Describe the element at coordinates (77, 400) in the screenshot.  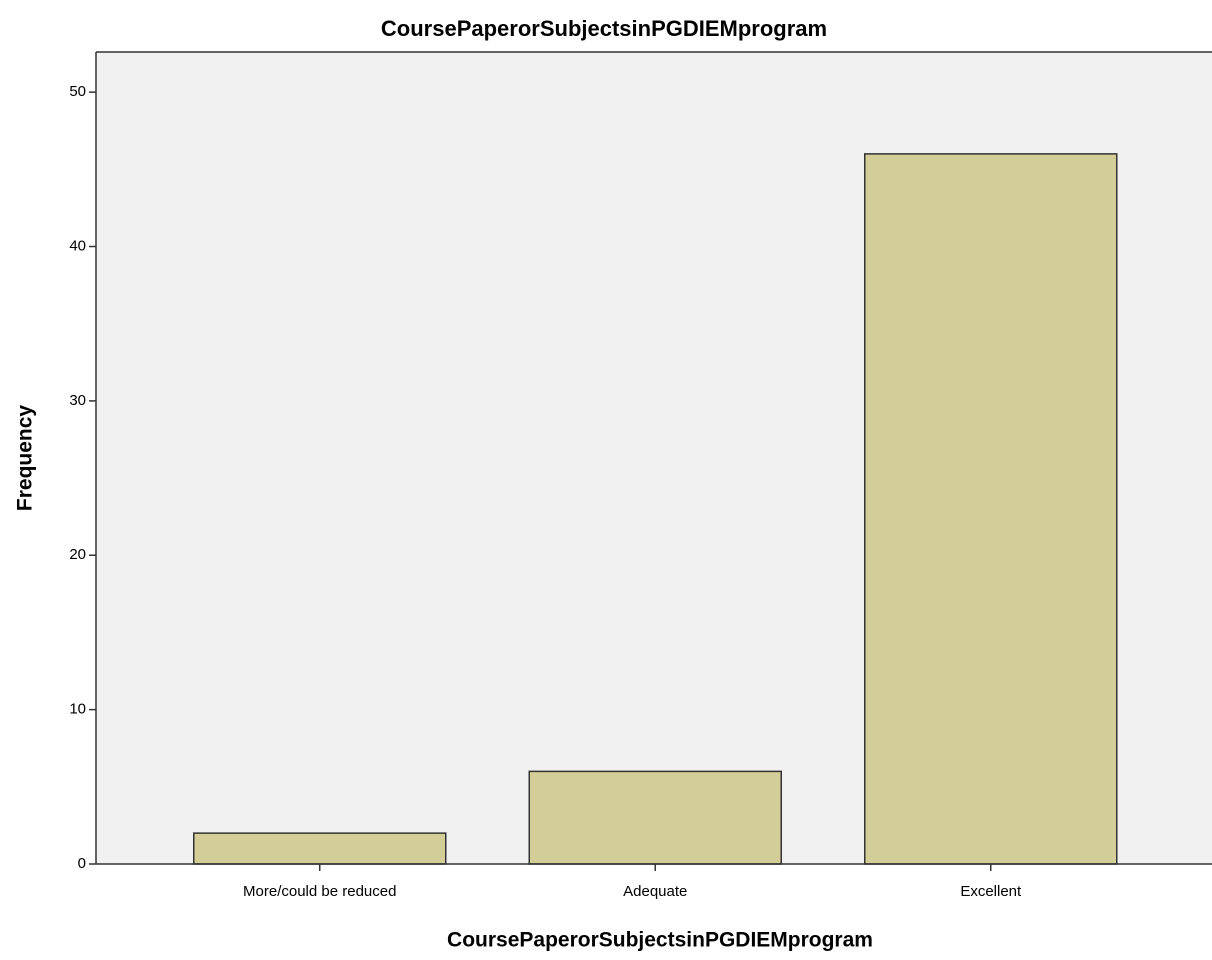
I see `y-tick-label: 30` at that location.